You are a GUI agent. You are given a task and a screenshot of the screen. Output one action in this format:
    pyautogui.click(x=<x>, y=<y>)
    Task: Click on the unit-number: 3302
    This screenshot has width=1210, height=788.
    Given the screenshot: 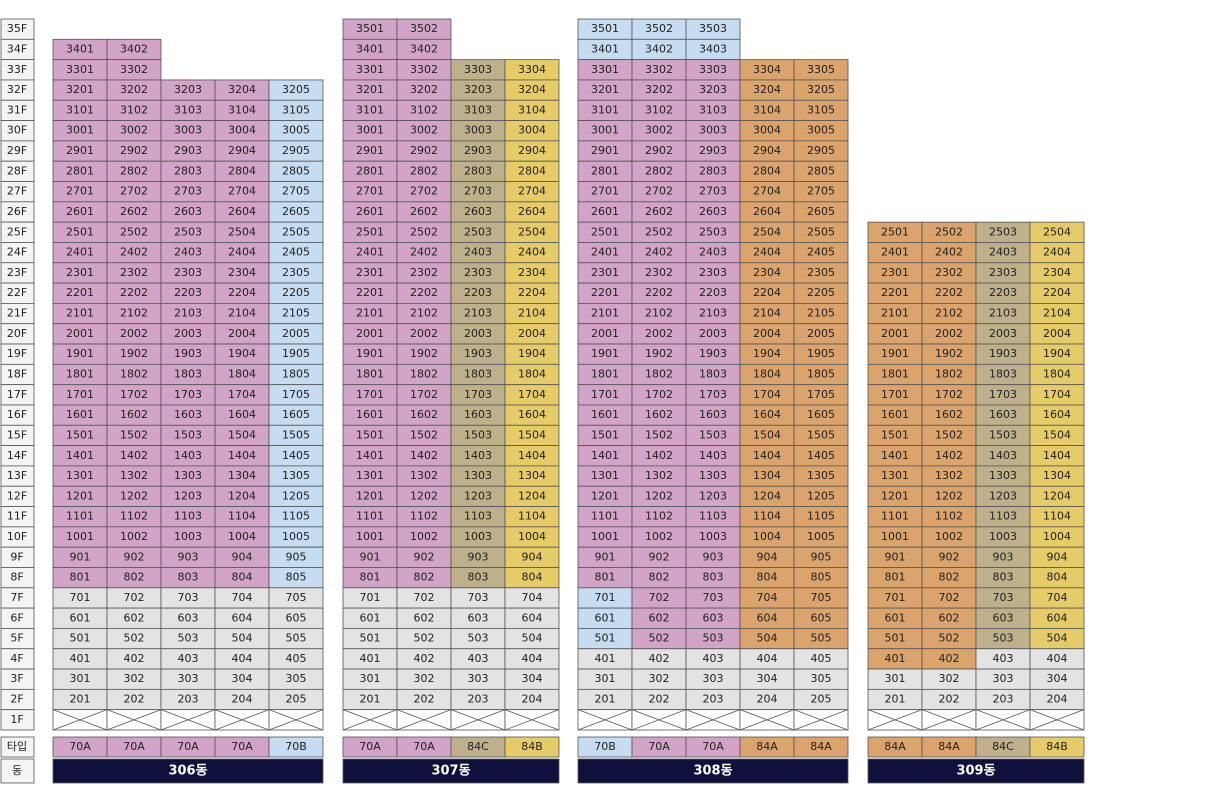 What is the action you would take?
    pyautogui.click(x=134, y=69)
    